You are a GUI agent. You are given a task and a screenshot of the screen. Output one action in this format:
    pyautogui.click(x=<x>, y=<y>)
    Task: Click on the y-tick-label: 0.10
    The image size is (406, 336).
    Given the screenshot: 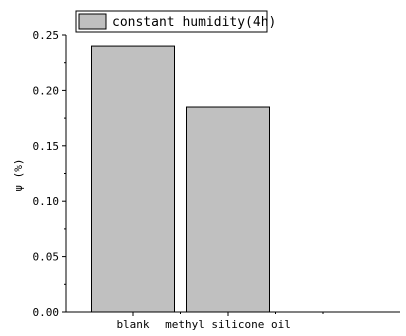 What is the action you would take?
    pyautogui.click(x=46, y=201)
    